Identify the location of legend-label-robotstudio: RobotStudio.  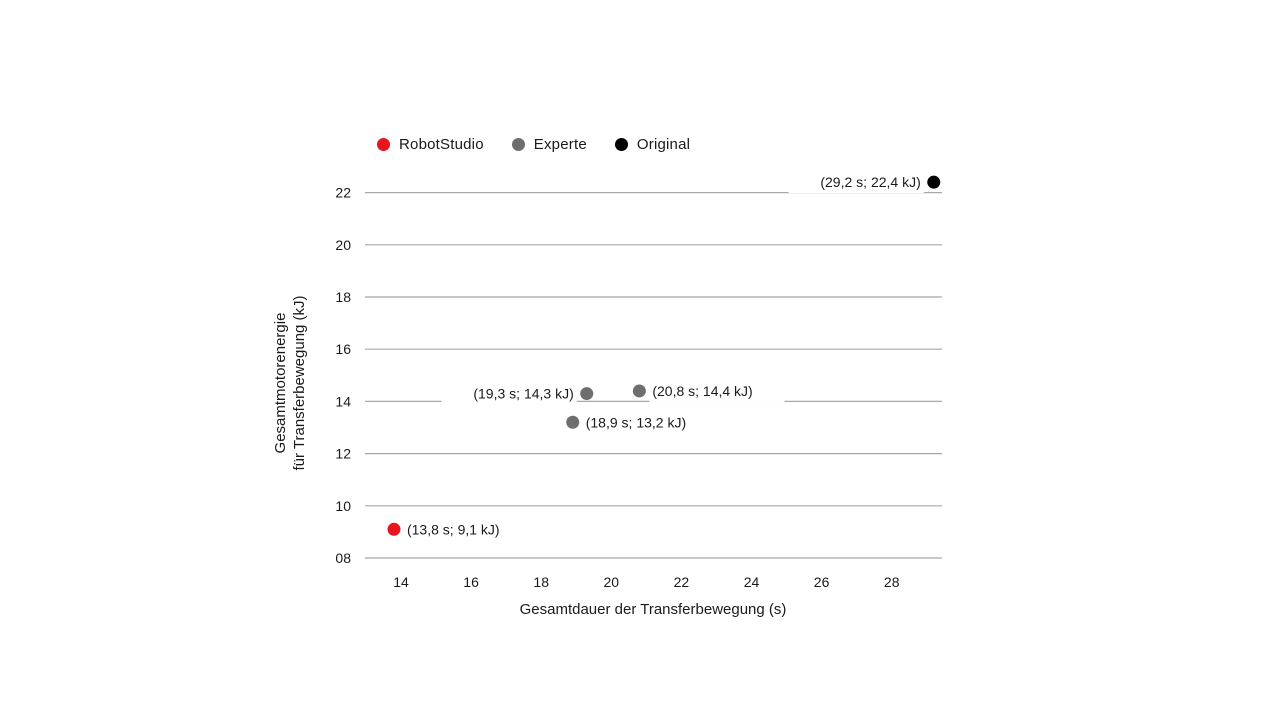
(441, 144).